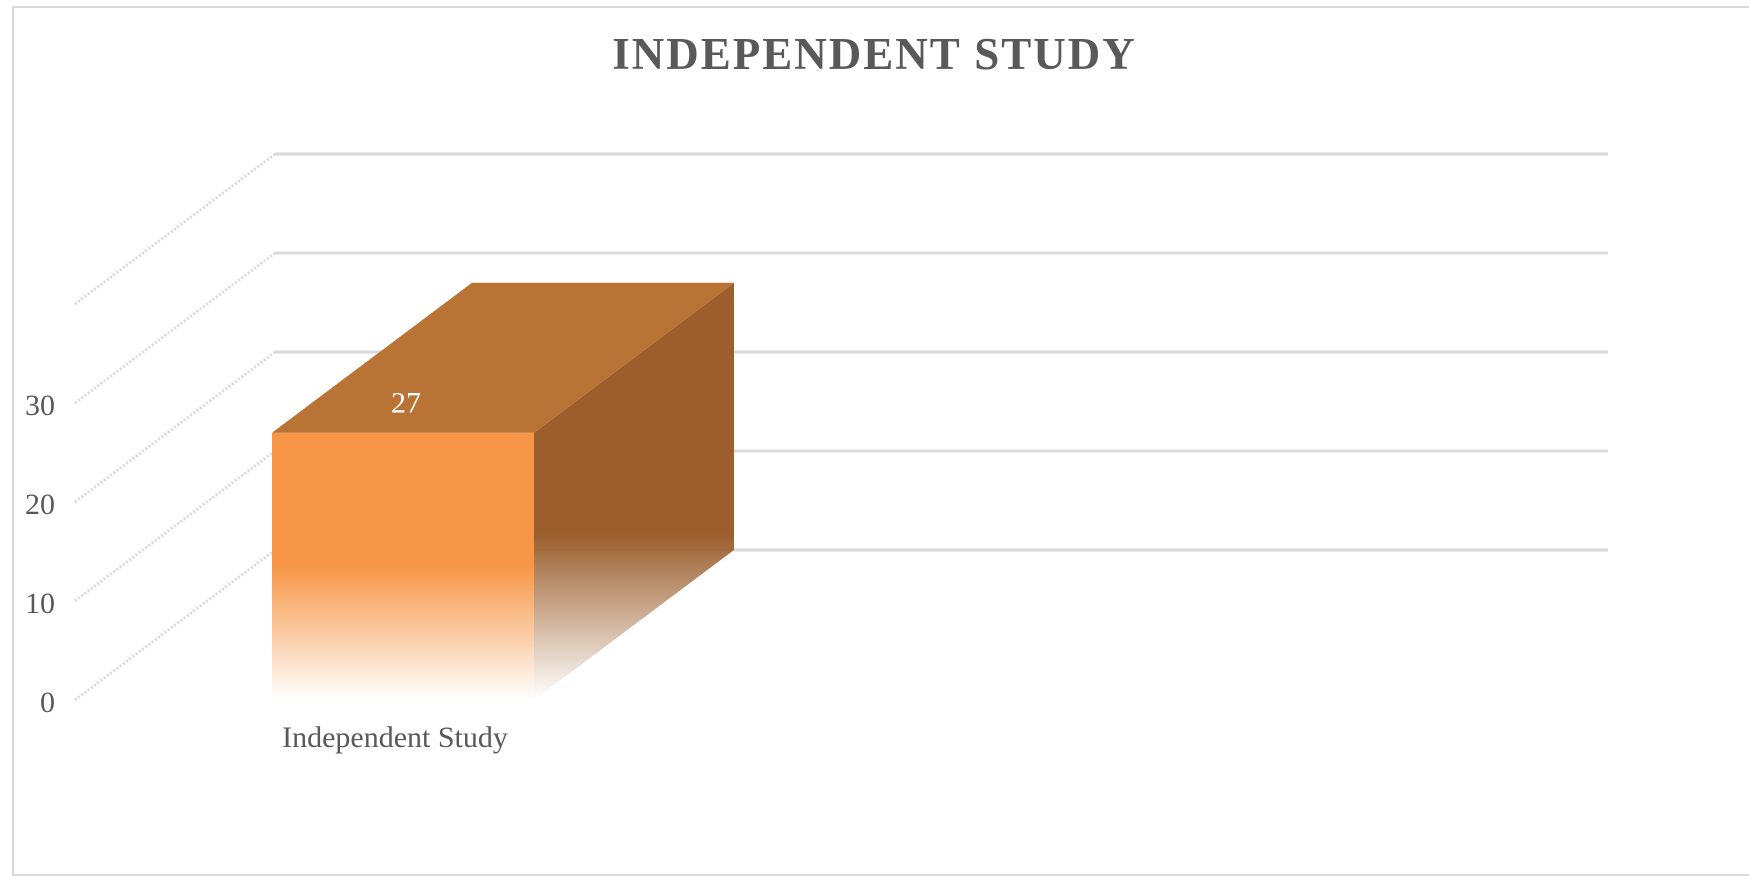 This screenshot has width=1749, height=876. Describe the element at coordinates (874, 54) in the screenshot. I see `chart-title: INDEPENDENT STUDY` at that location.